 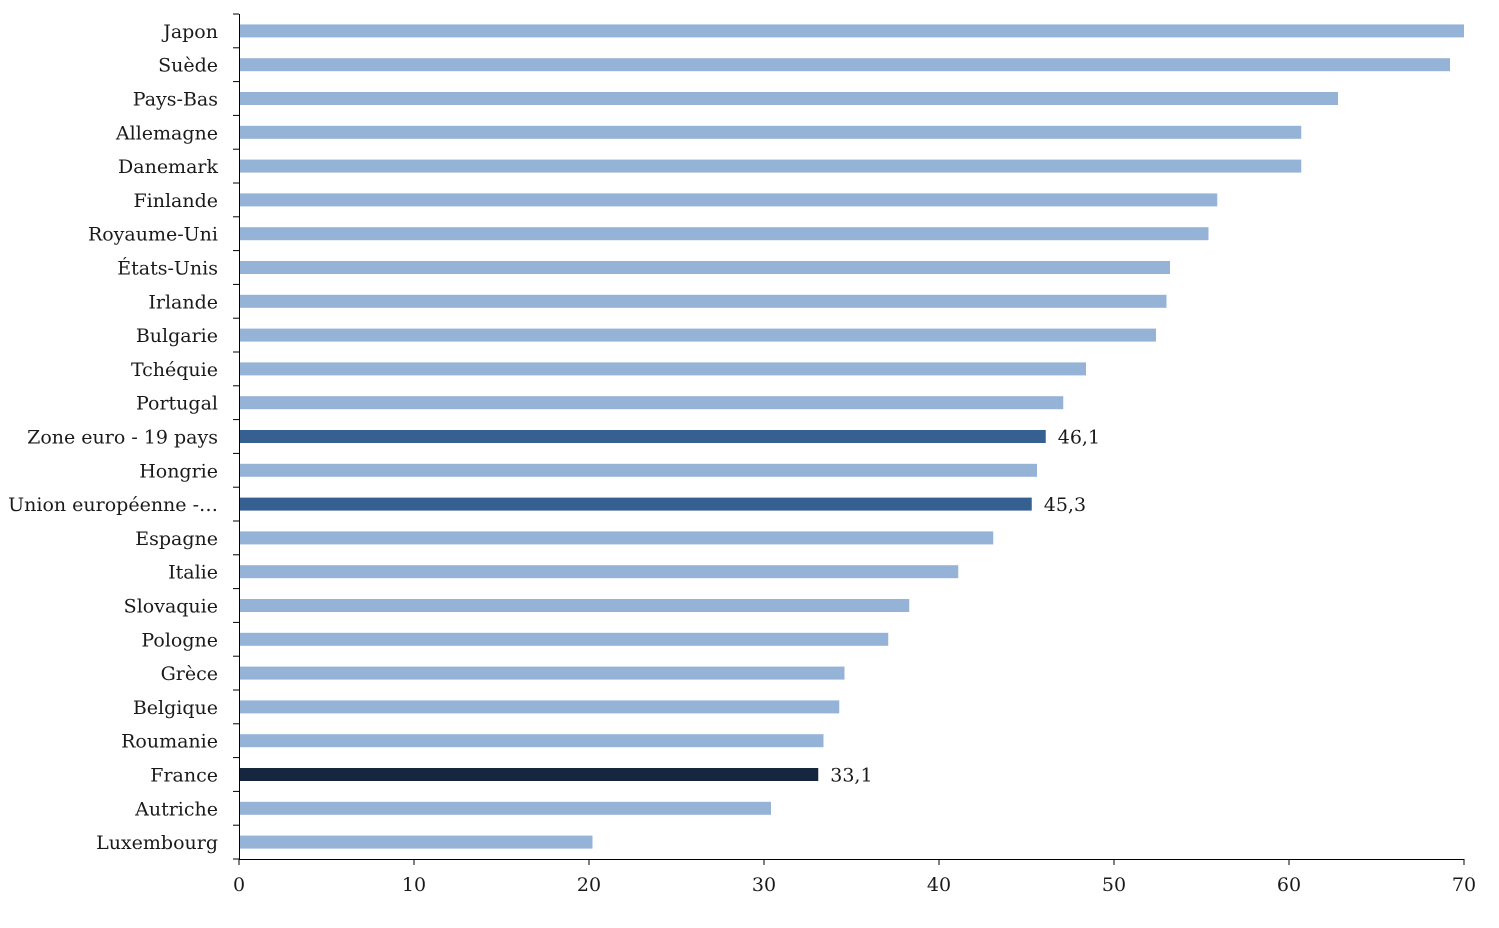 I want to click on category-label-grece: Grèce, so click(x=189, y=674).